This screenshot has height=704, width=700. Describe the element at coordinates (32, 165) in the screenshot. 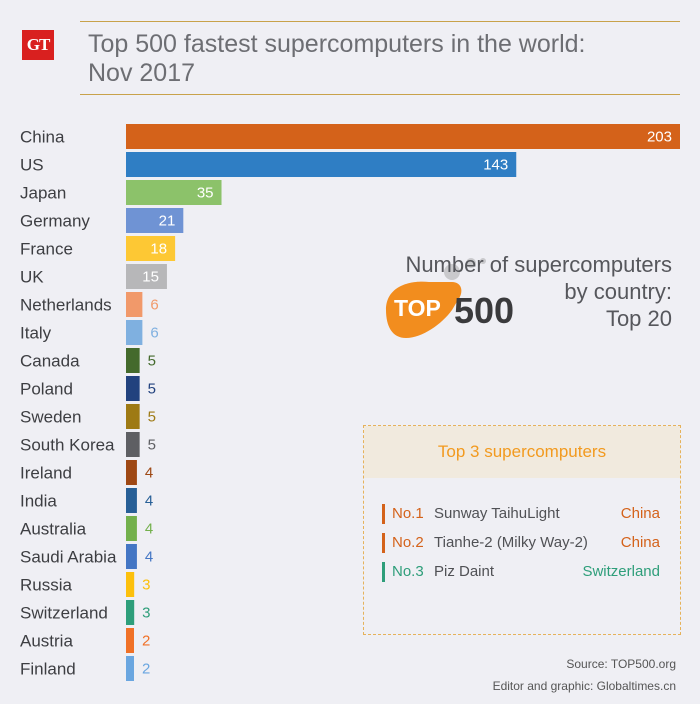

I see `category-label-us: US` at that location.